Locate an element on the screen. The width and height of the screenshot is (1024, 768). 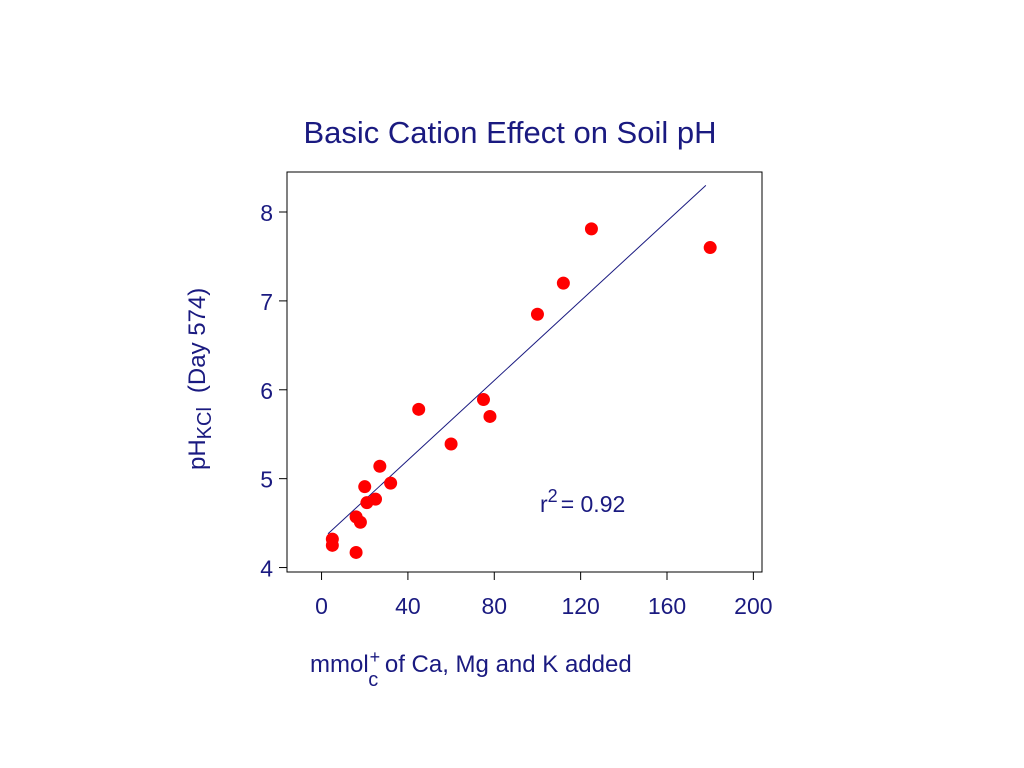
x-tick-label: 0 is located at coordinates (321, 606).